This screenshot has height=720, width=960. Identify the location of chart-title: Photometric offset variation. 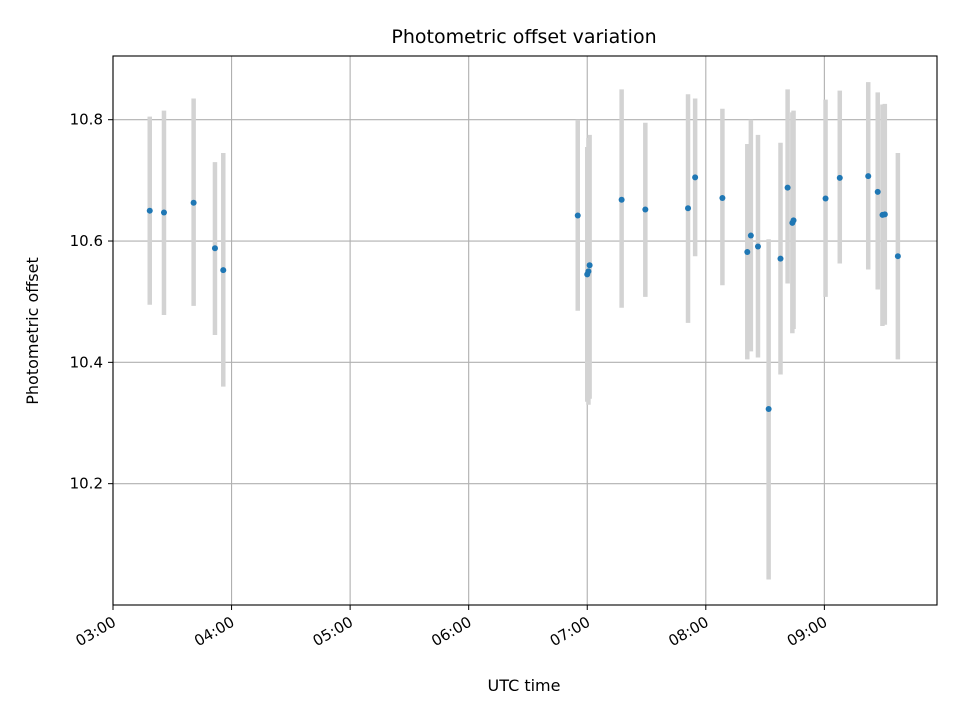
(523, 37).